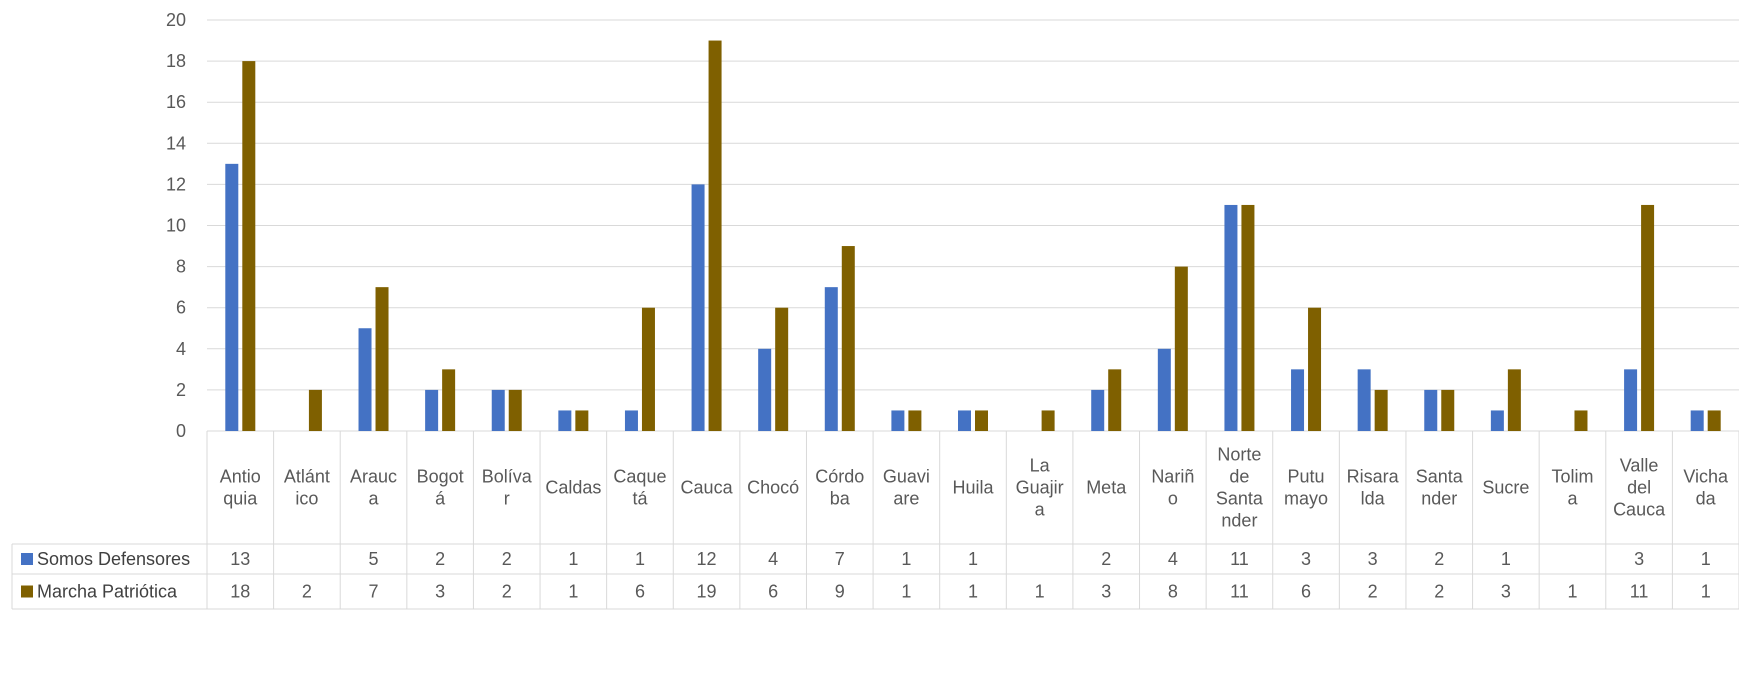  I want to click on category-label: Meta, so click(1106, 488).